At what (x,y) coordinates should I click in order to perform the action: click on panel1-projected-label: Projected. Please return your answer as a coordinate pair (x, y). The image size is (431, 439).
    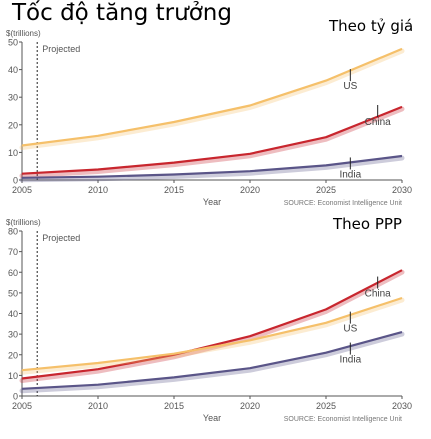
    Looking at the image, I should click on (61, 49).